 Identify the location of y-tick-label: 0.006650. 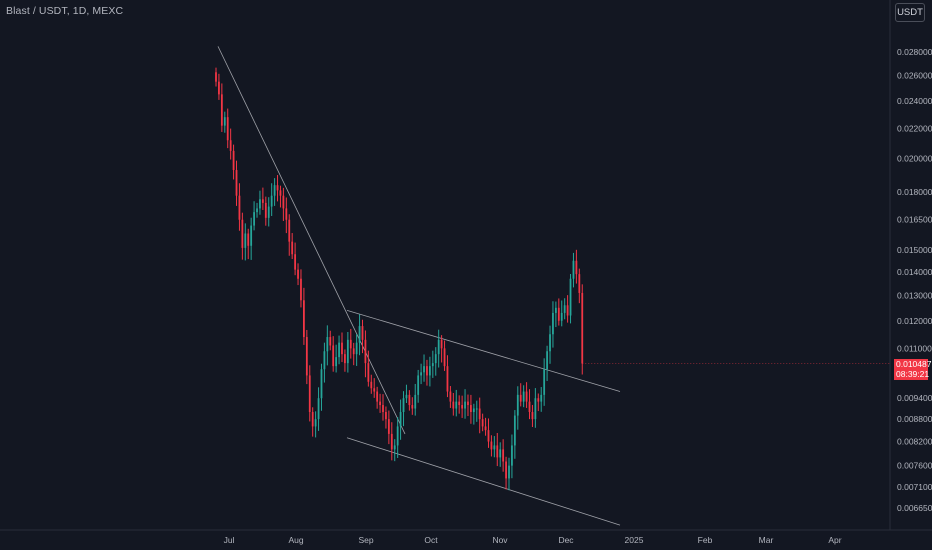
(914, 508).